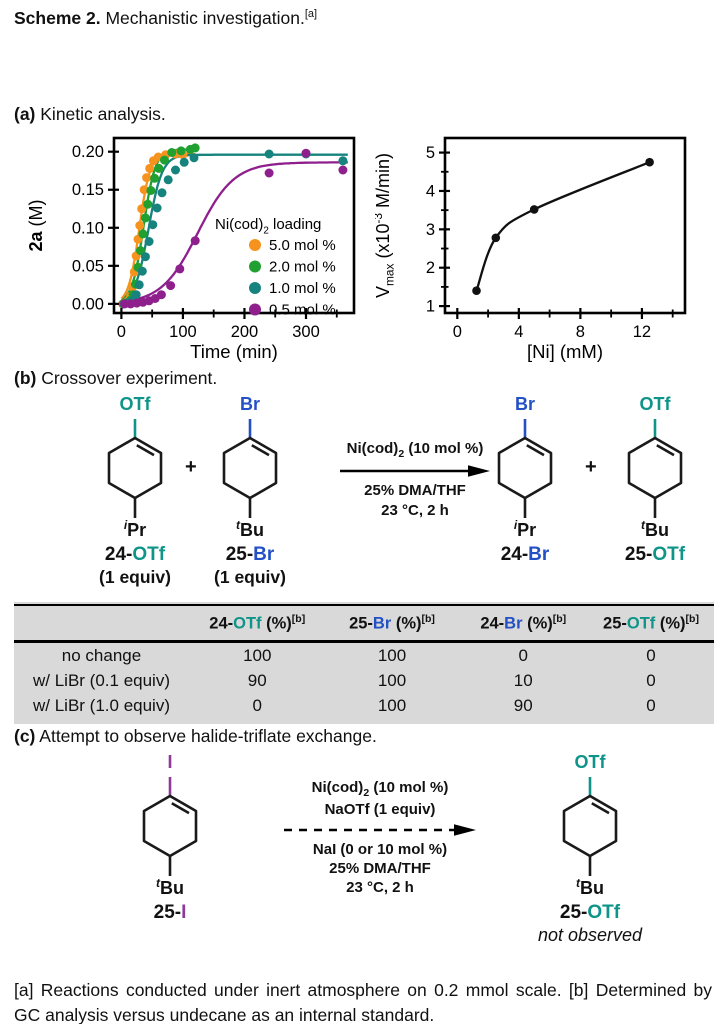 This screenshot has width=726, height=1024. Describe the element at coordinates (415, 471) in the screenshot. I see `reaction-arrow` at that location.